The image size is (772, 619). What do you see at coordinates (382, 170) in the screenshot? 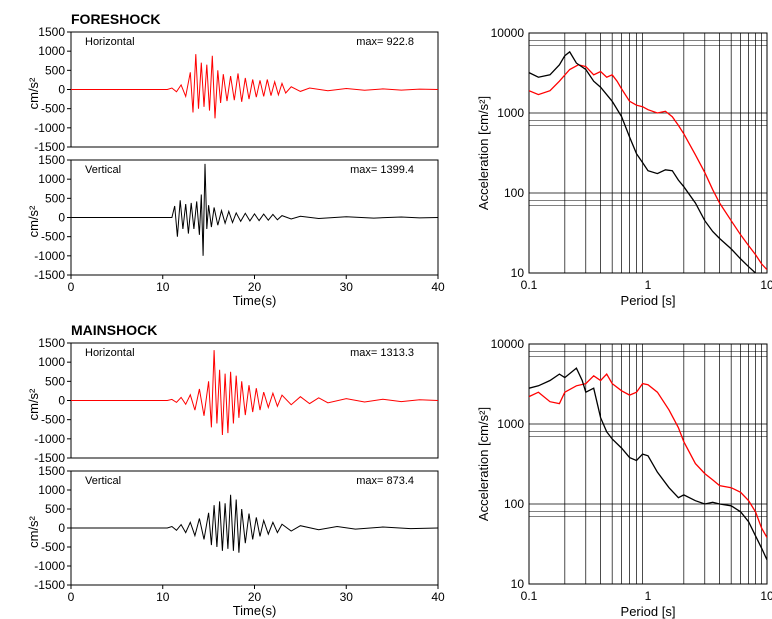
I see `max-value-label: max= 1399.4` at bounding box center [382, 170].